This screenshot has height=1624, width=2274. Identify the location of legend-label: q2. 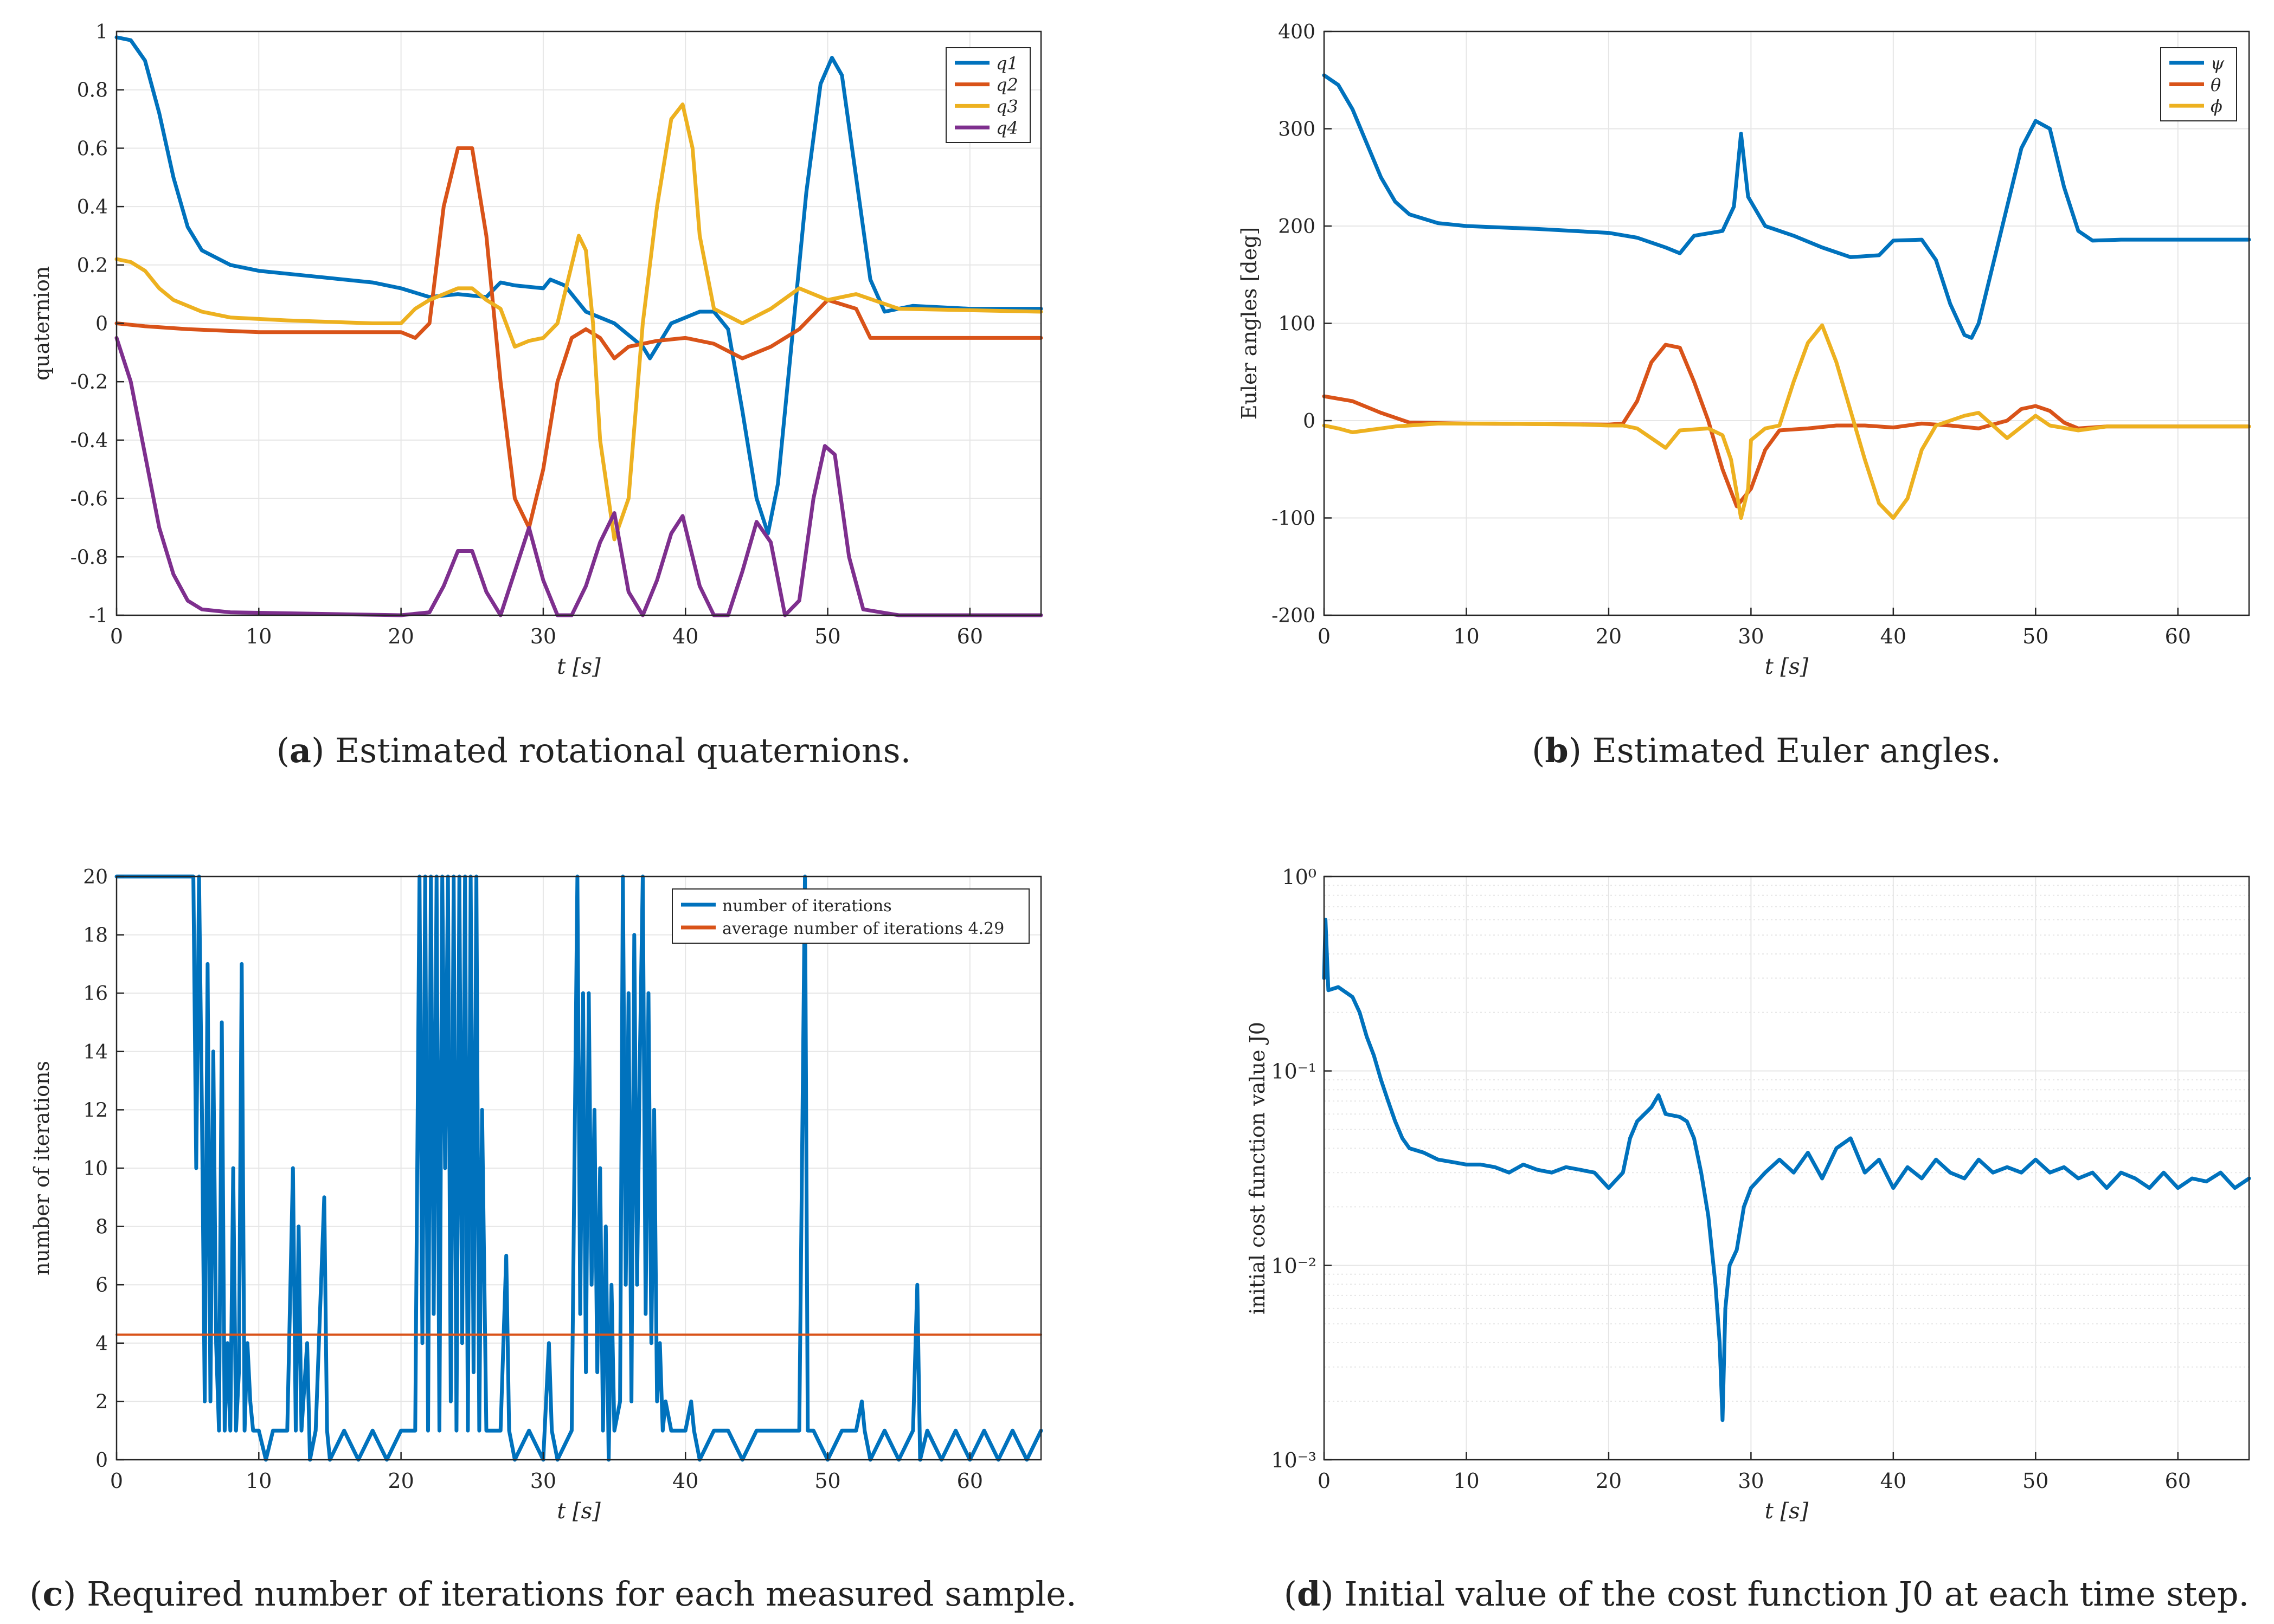
(1007, 85).